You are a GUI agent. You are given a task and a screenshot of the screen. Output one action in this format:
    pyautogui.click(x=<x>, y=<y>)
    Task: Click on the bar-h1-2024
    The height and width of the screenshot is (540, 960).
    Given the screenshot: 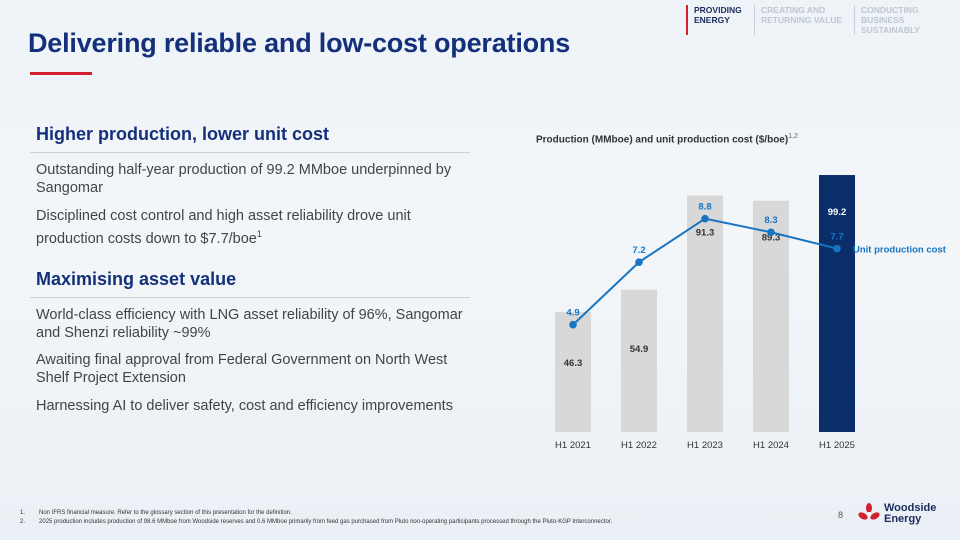 What is the action you would take?
    pyautogui.click(x=771, y=316)
    